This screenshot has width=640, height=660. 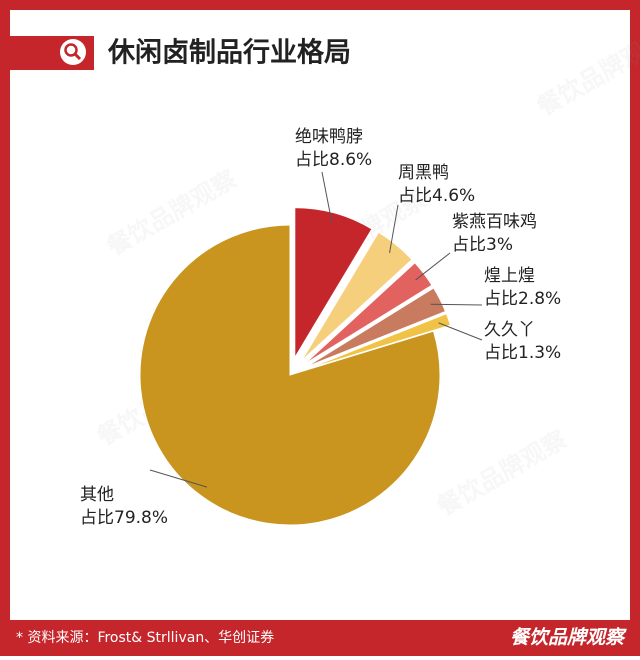 What do you see at coordinates (124, 518) in the screenshot?
I see `slice-value-label: 占比79.8%` at bounding box center [124, 518].